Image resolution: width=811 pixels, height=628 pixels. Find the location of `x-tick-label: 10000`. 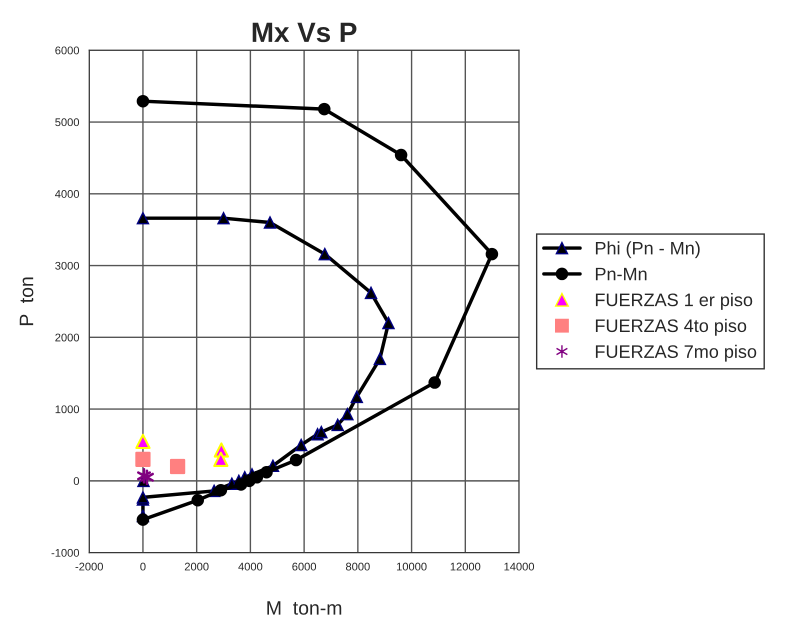

x-tick-label: 10000 is located at coordinates (411, 566).